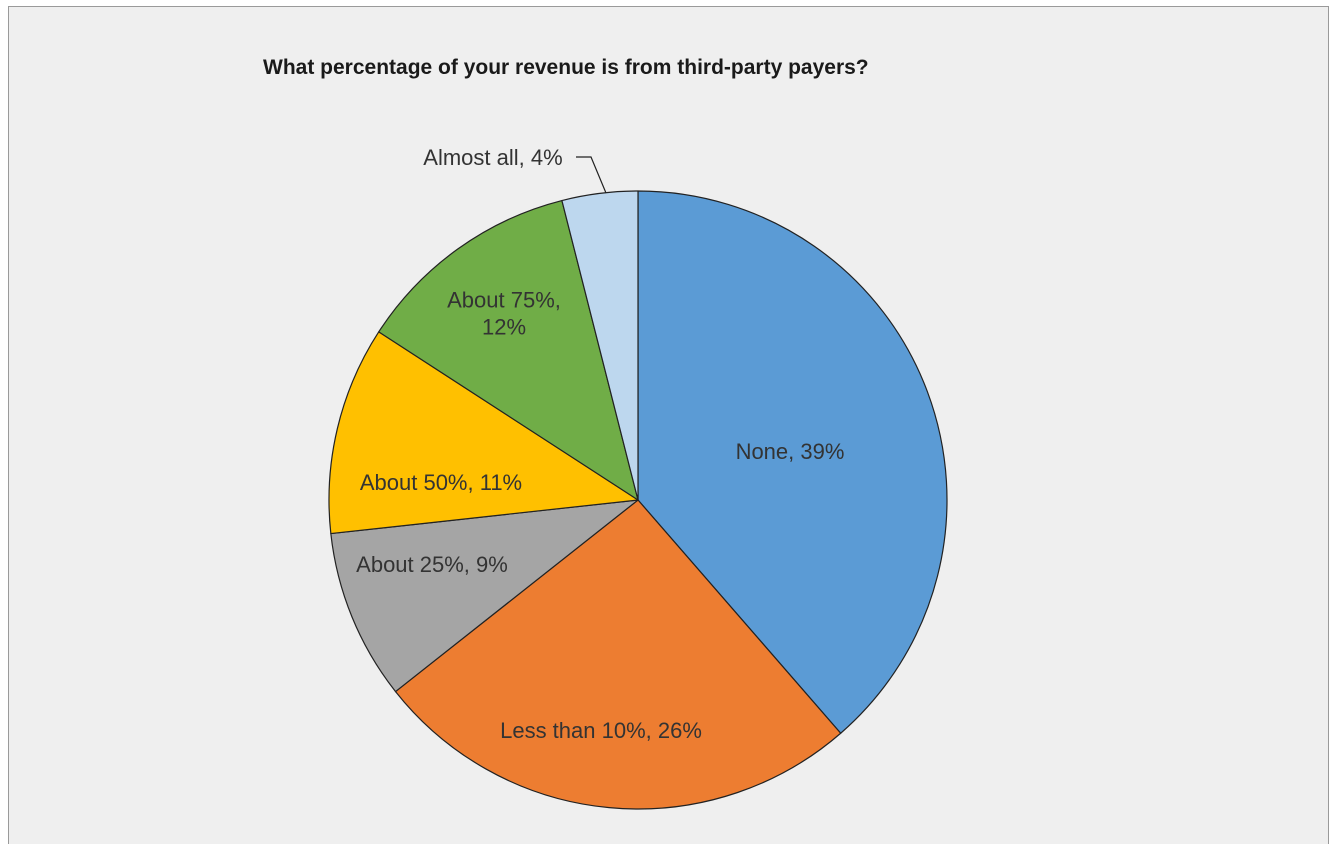 The height and width of the screenshot is (845, 1330). I want to click on slice-label-about-25pct: About 25%, 9%, so click(432, 564).